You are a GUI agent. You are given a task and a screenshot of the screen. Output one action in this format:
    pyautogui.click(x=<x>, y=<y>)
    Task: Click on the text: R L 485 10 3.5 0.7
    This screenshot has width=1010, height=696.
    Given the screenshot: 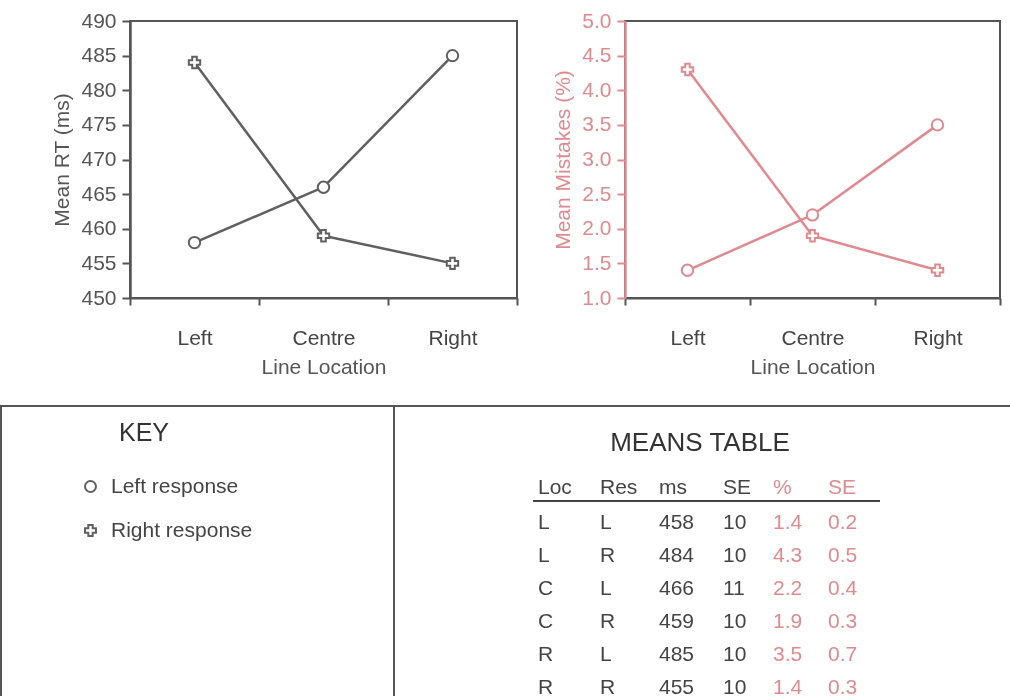 What is the action you would take?
    pyautogui.click(x=698, y=653)
    